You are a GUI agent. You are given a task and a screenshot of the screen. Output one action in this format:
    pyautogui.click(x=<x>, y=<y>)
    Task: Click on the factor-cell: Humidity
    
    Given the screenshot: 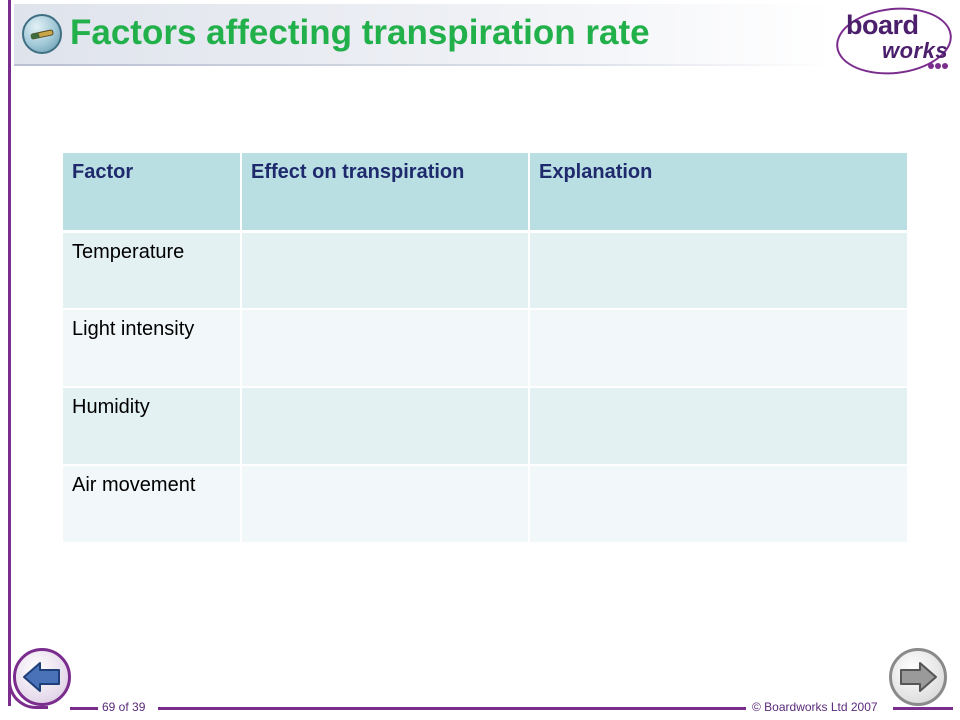 What is the action you would take?
    pyautogui.click(x=152, y=426)
    